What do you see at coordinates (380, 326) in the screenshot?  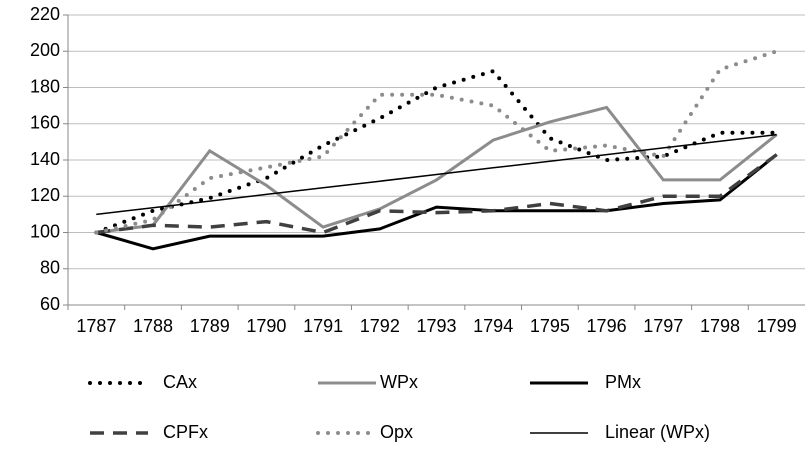 I see `x-tick-label: 1792` at bounding box center [380, 326].